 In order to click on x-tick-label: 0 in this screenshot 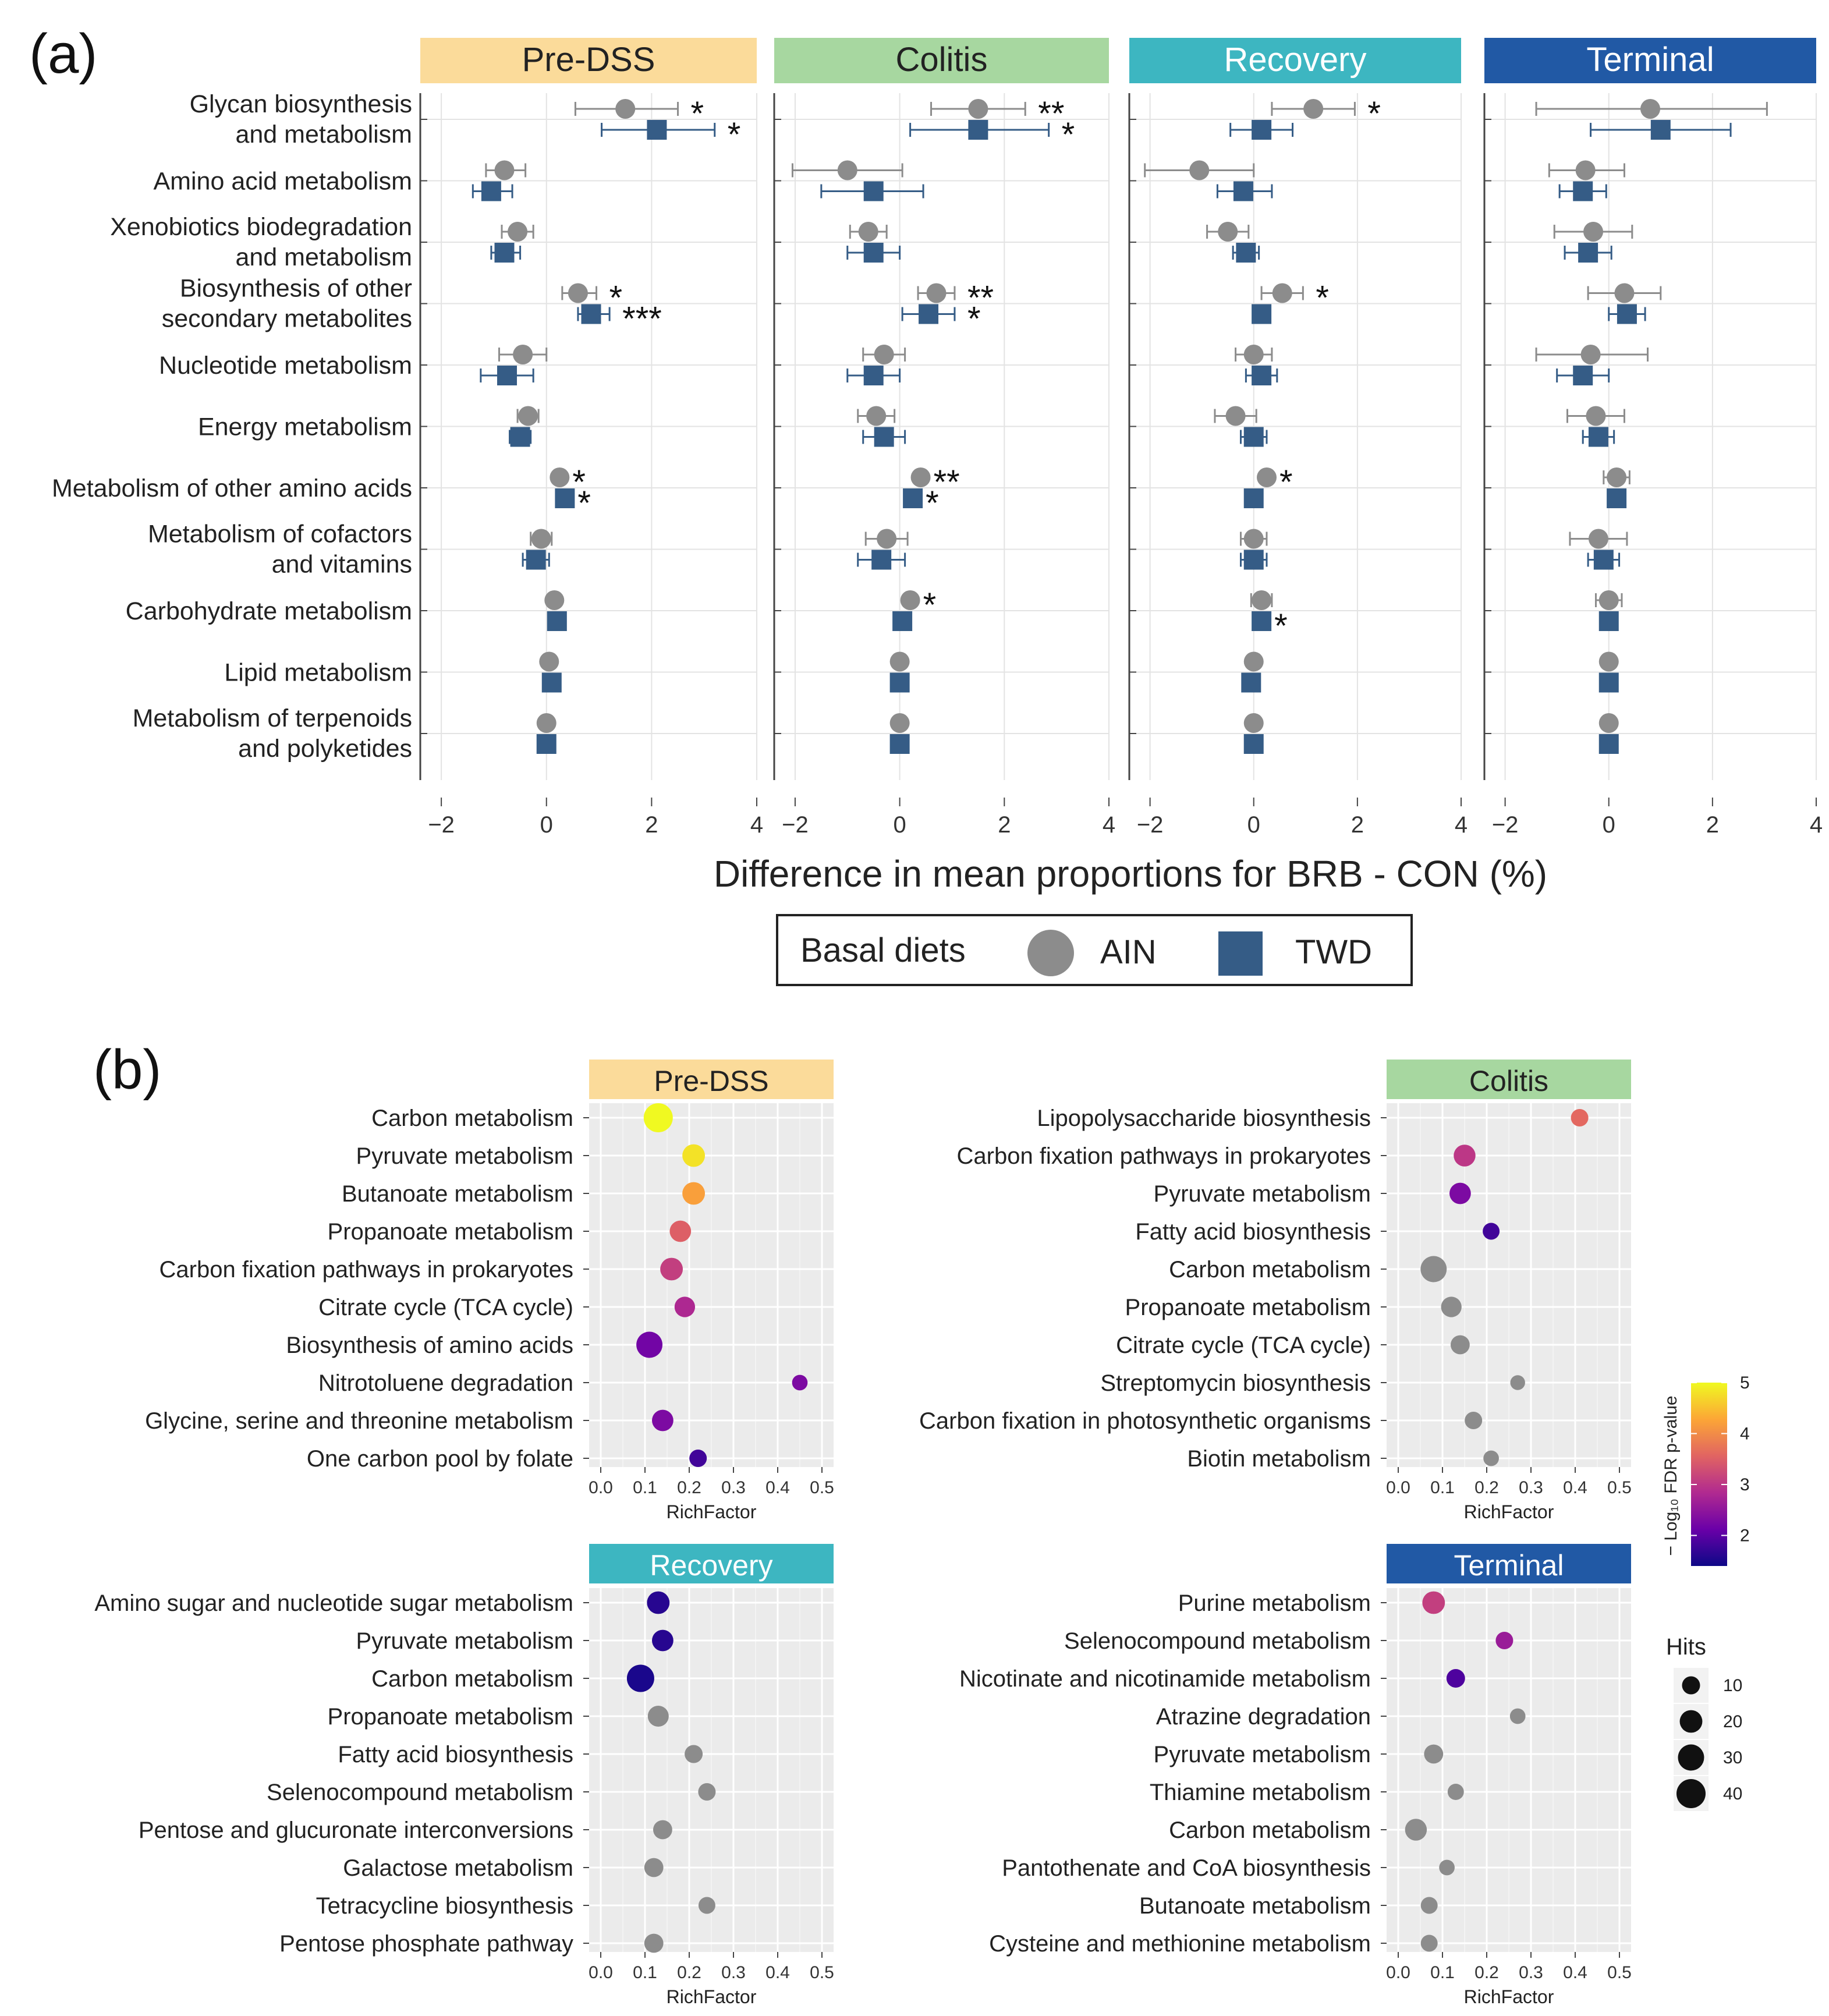, I will do `click(1253, 825)`.